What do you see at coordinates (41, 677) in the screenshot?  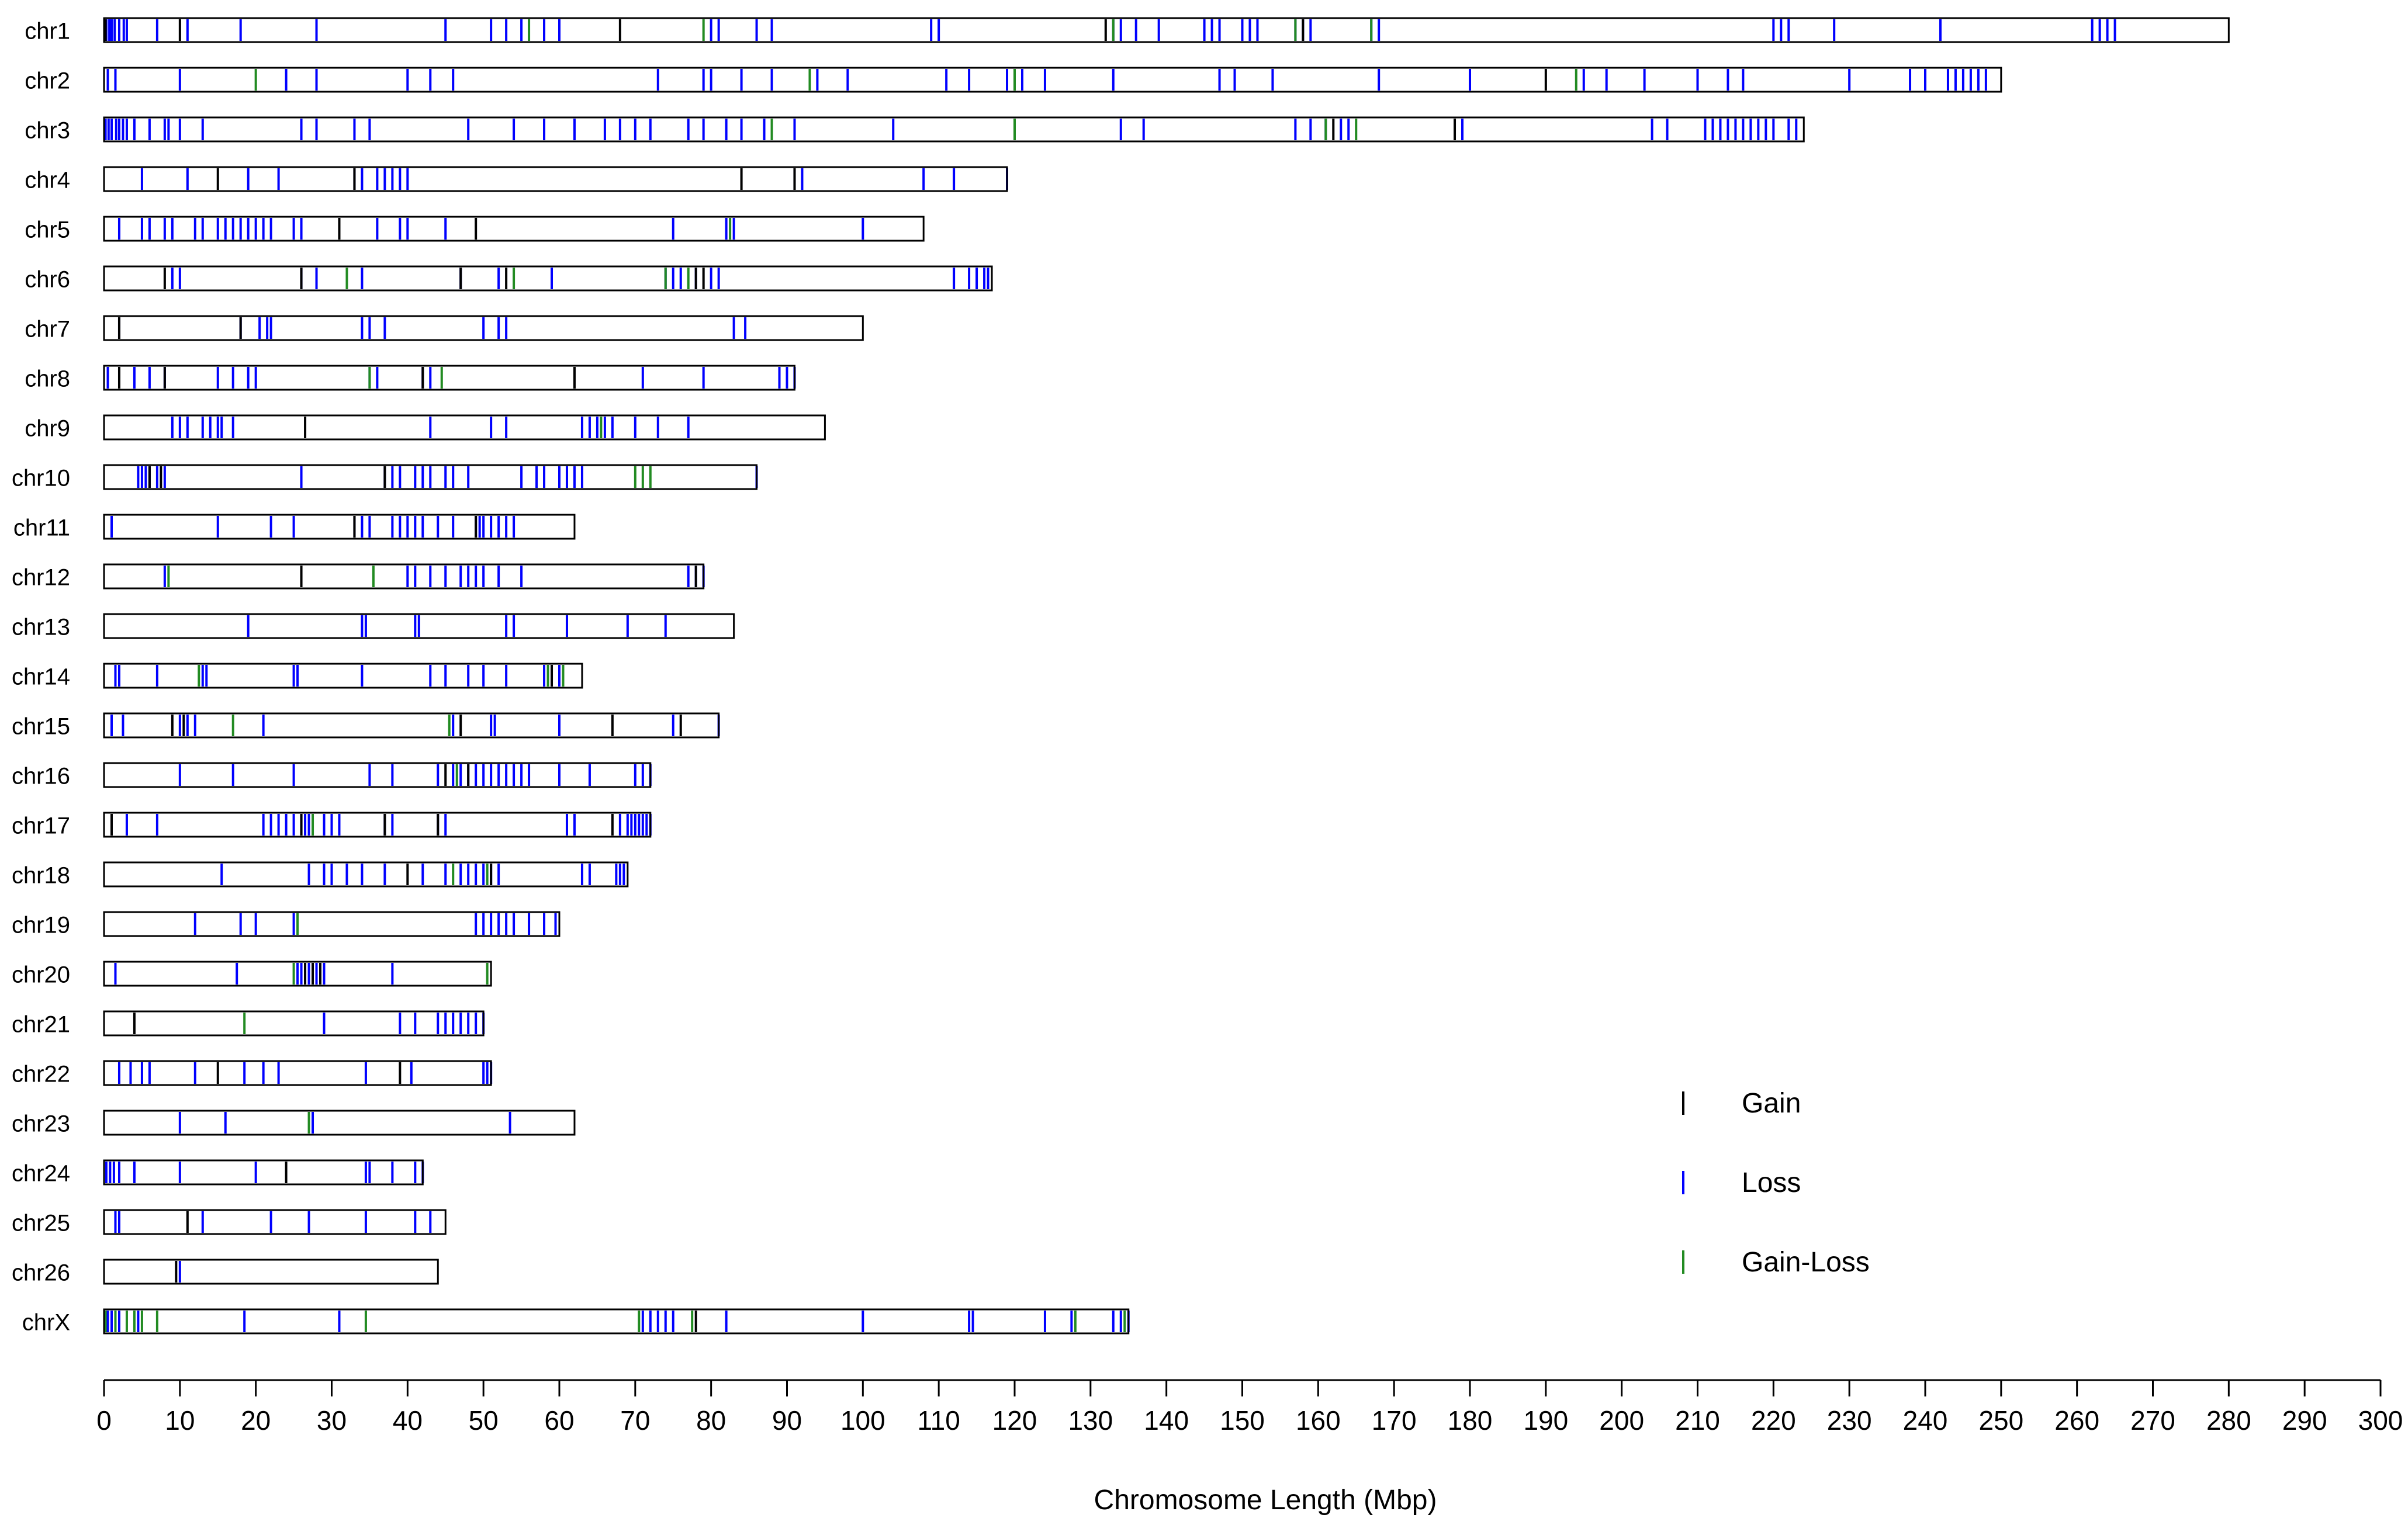 I see `chromosome-label: chr14` at bounding box center [41, 677].